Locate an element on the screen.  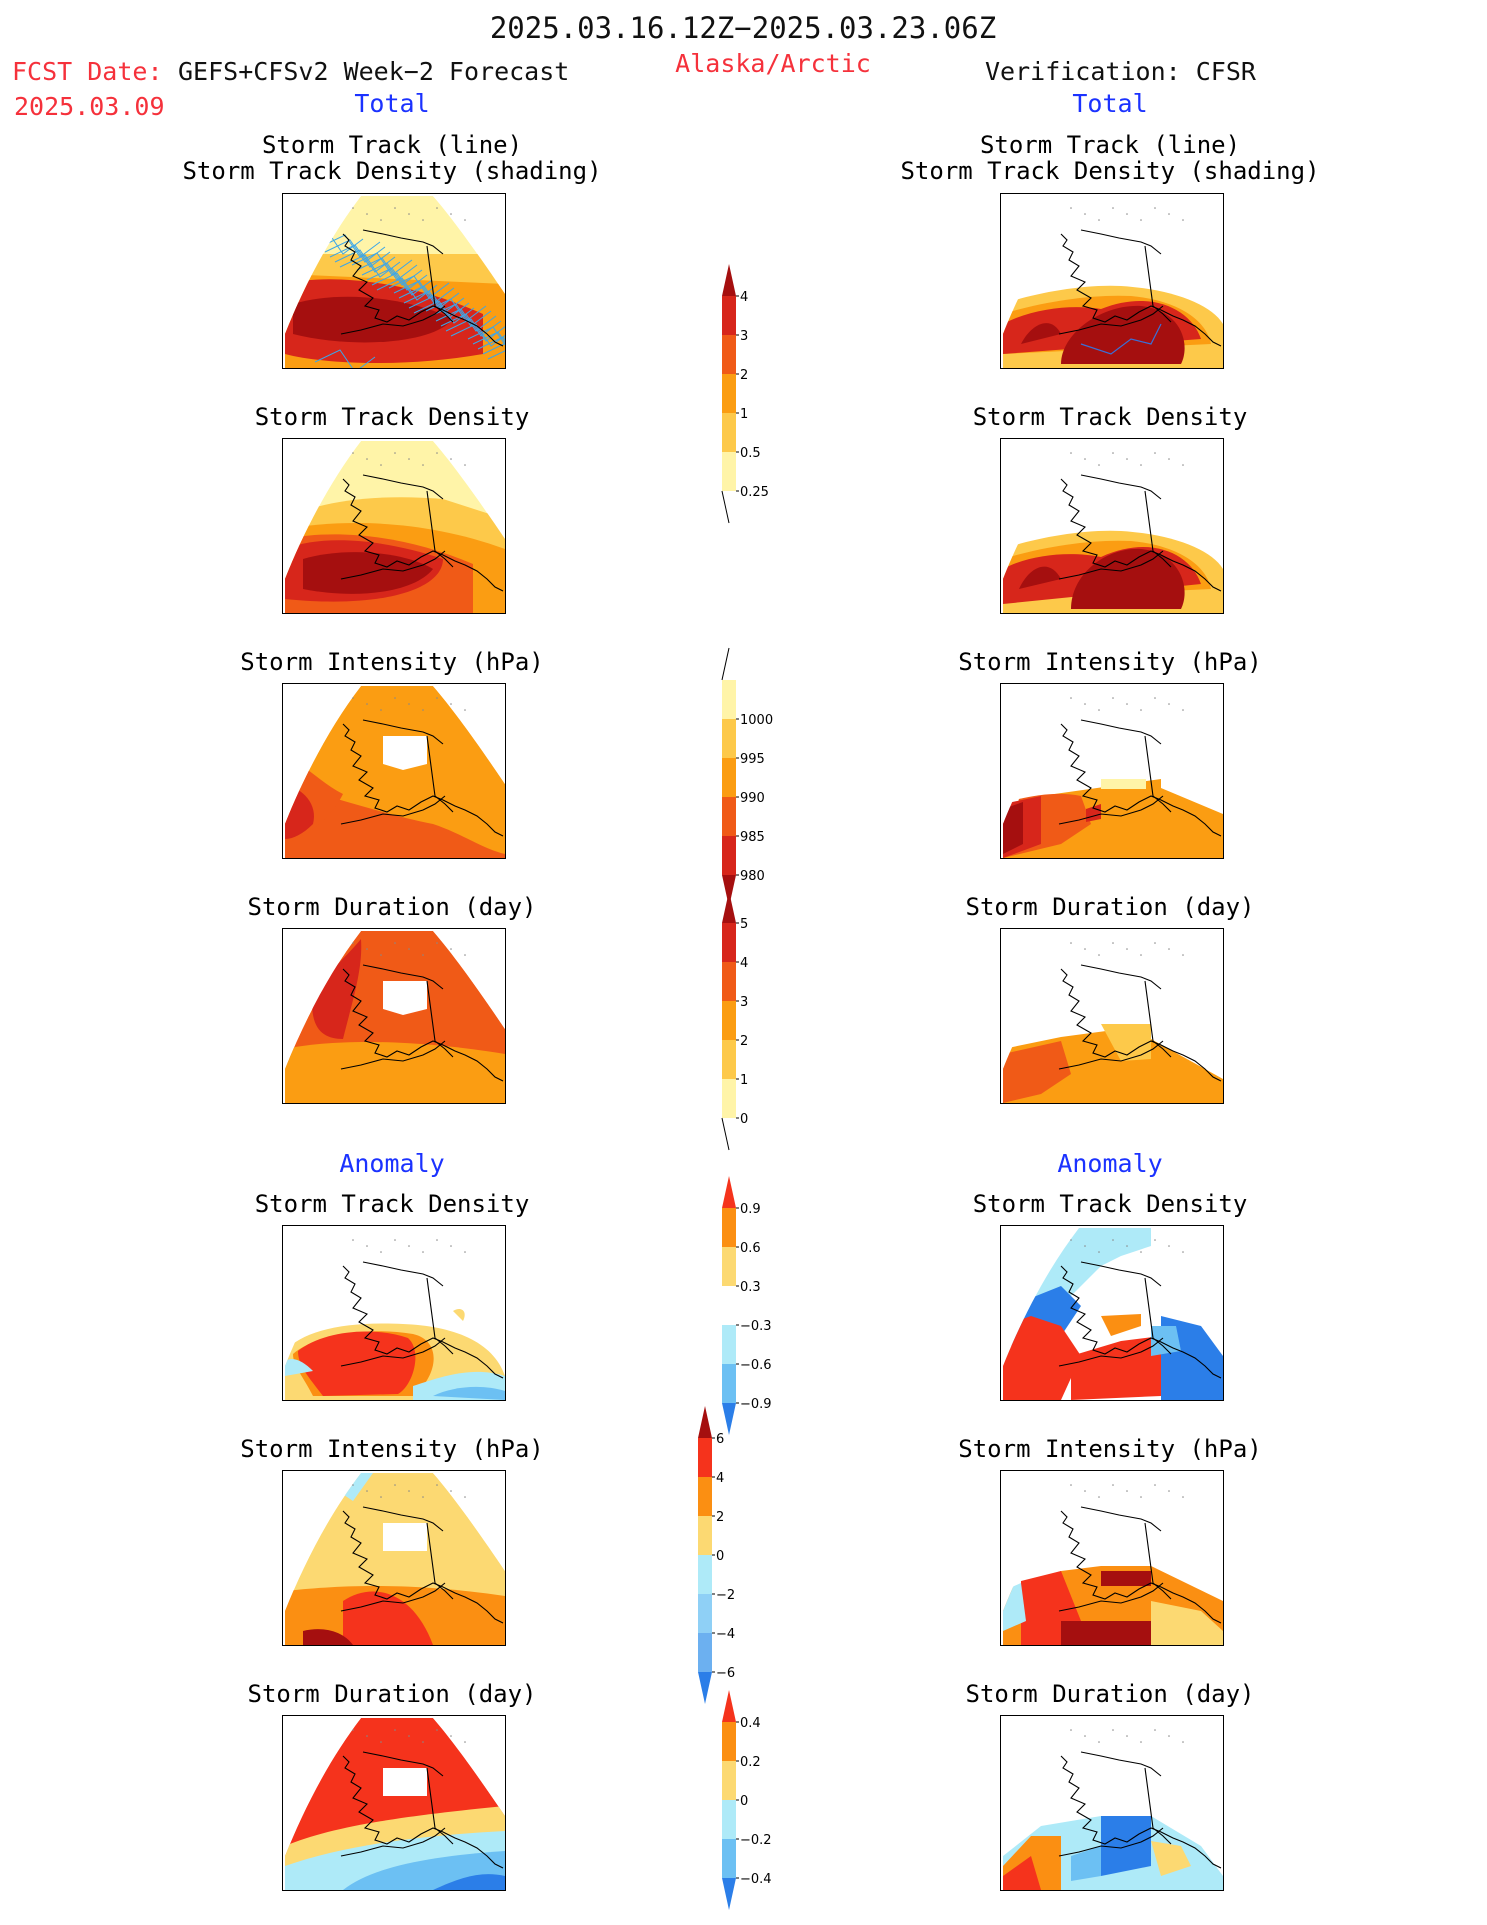
map-duration-anomaly-forecast is located at coordinates (394, 1803).